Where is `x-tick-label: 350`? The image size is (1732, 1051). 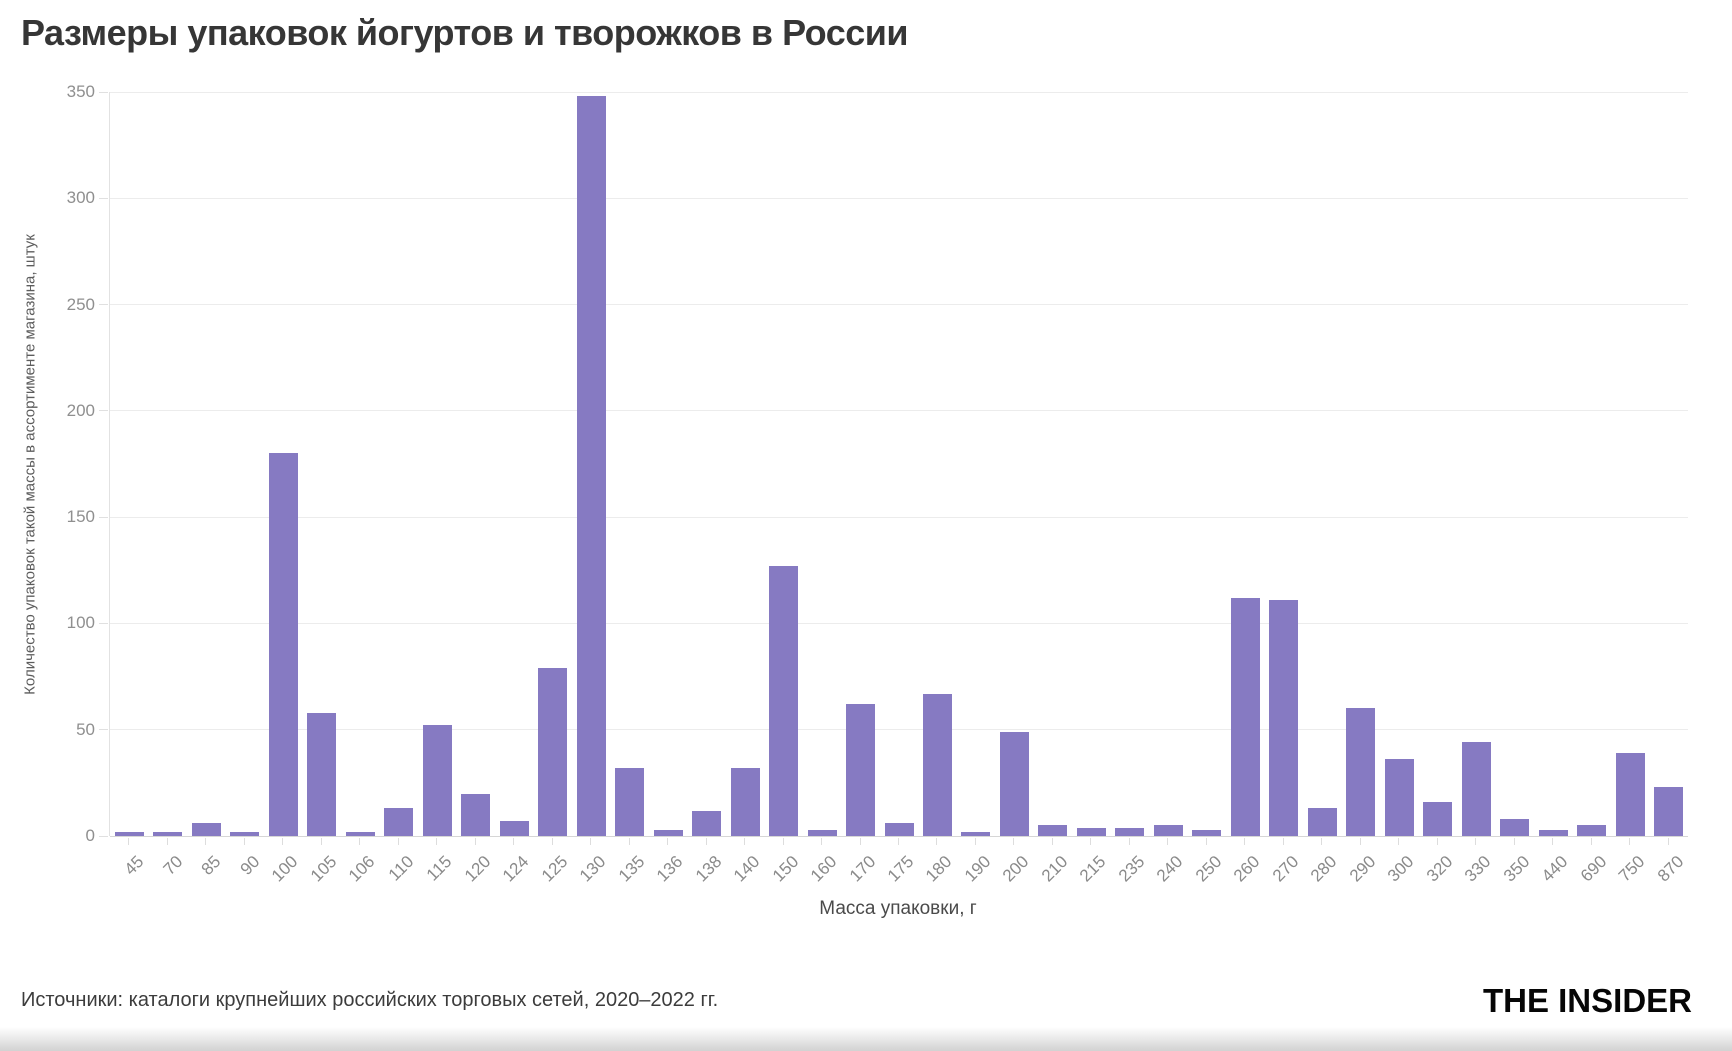 x-tick-label: 350 is located at coordinates (1516, 869).